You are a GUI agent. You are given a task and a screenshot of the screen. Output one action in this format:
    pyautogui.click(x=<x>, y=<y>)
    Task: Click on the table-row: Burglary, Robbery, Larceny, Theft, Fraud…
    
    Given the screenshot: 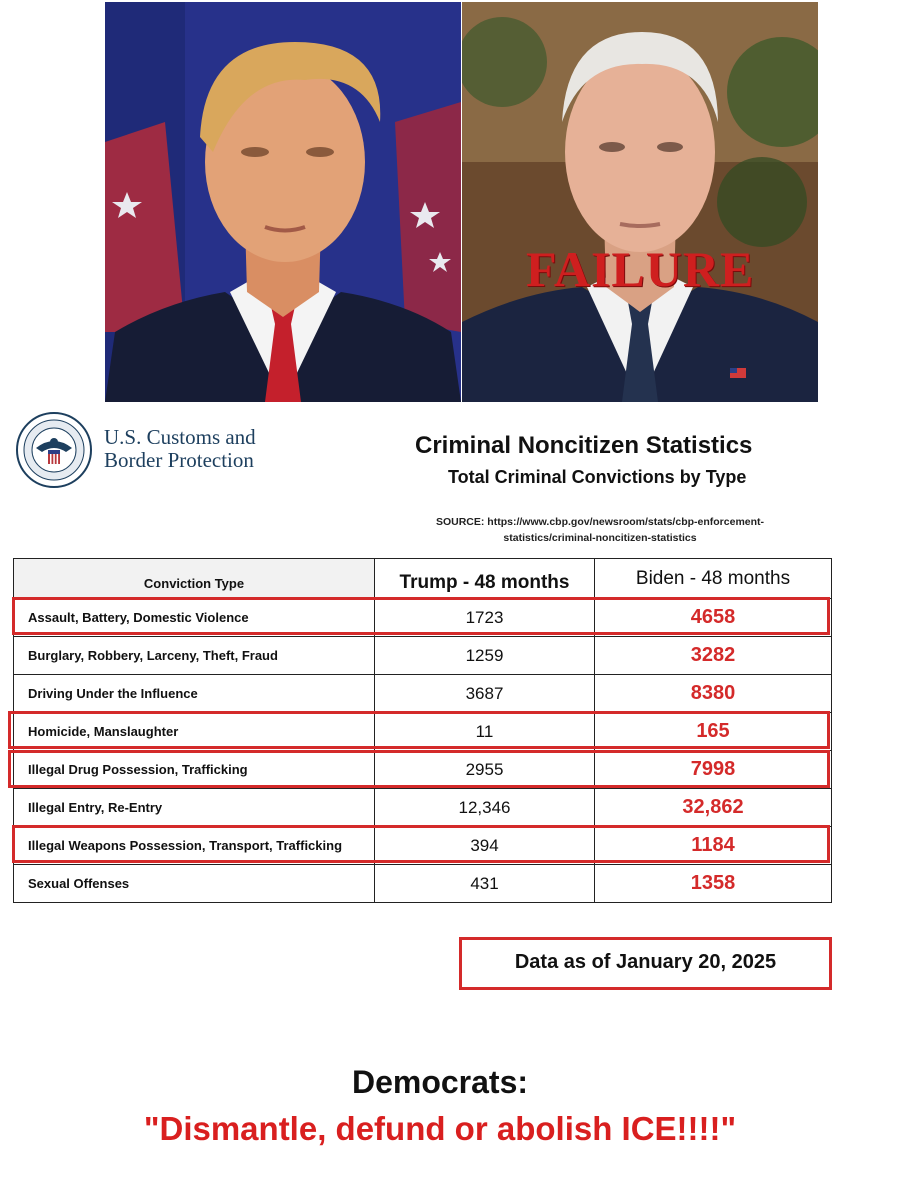 What is the action you would take?
    pyautogui.click(x=422, y=655)
    